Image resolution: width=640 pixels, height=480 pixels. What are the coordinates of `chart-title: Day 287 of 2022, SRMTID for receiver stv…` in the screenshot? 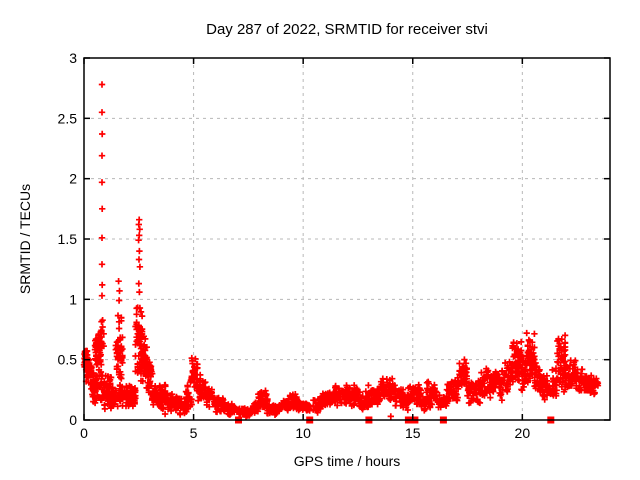 It's located at (347, 29).